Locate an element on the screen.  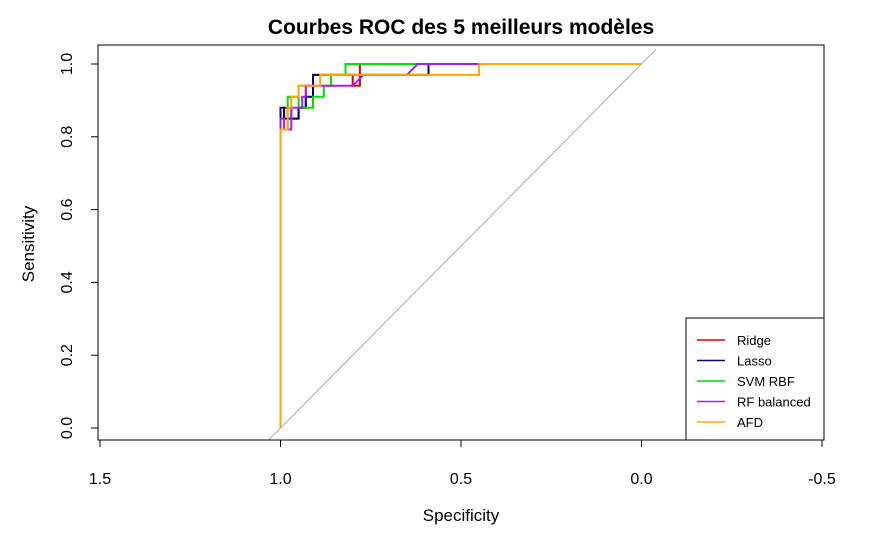
y-tick-label: 0.2 is located at coordinates (67, 355).